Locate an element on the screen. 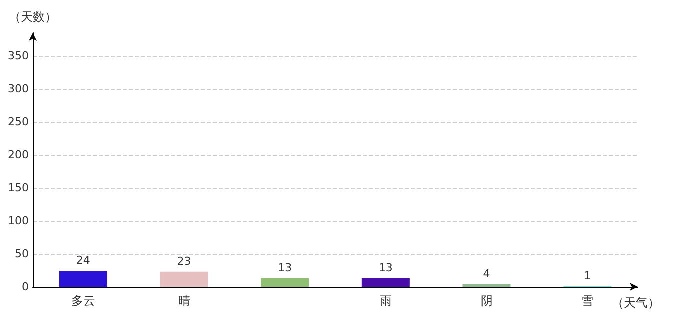 This screenshot has width=680, height=320. x-axis-title: （天气） is located at coordinates (636, 303).